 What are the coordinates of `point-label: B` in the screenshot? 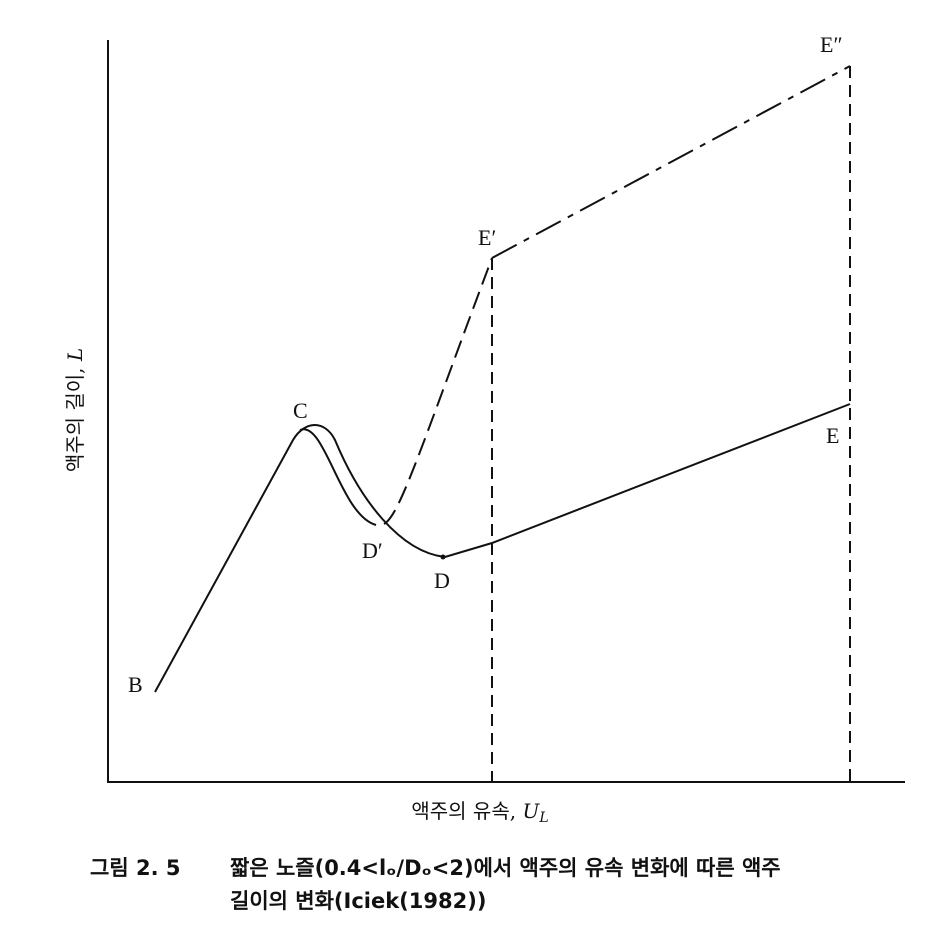 It's located at (135, 684).